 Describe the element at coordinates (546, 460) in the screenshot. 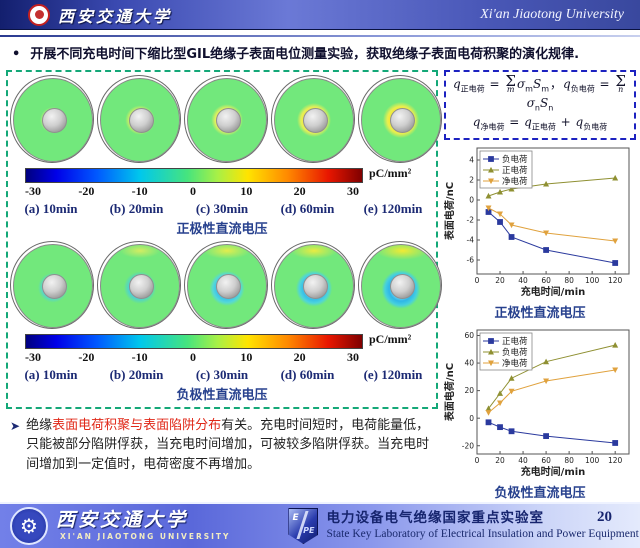

I see `svg-text: 60` at that location.